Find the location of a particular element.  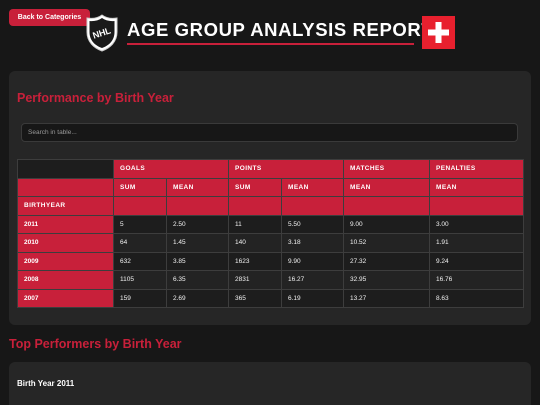

value-cell: 3.18 is located at coordinates (312, 243).